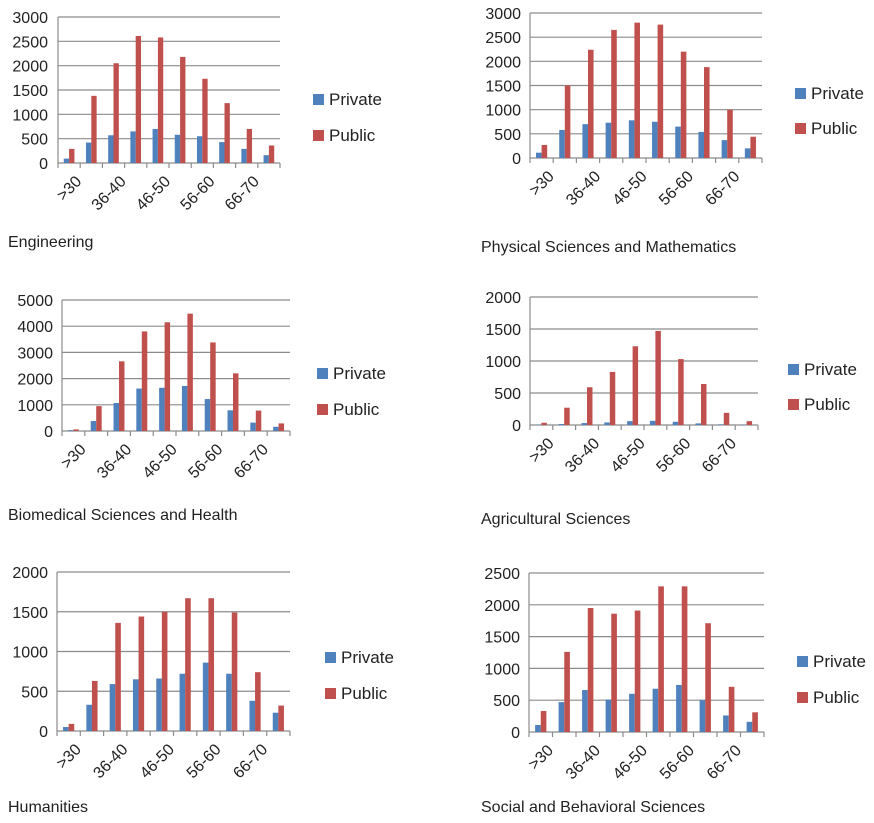  I want to click on chart-title: Humanities, so click(48, 807).